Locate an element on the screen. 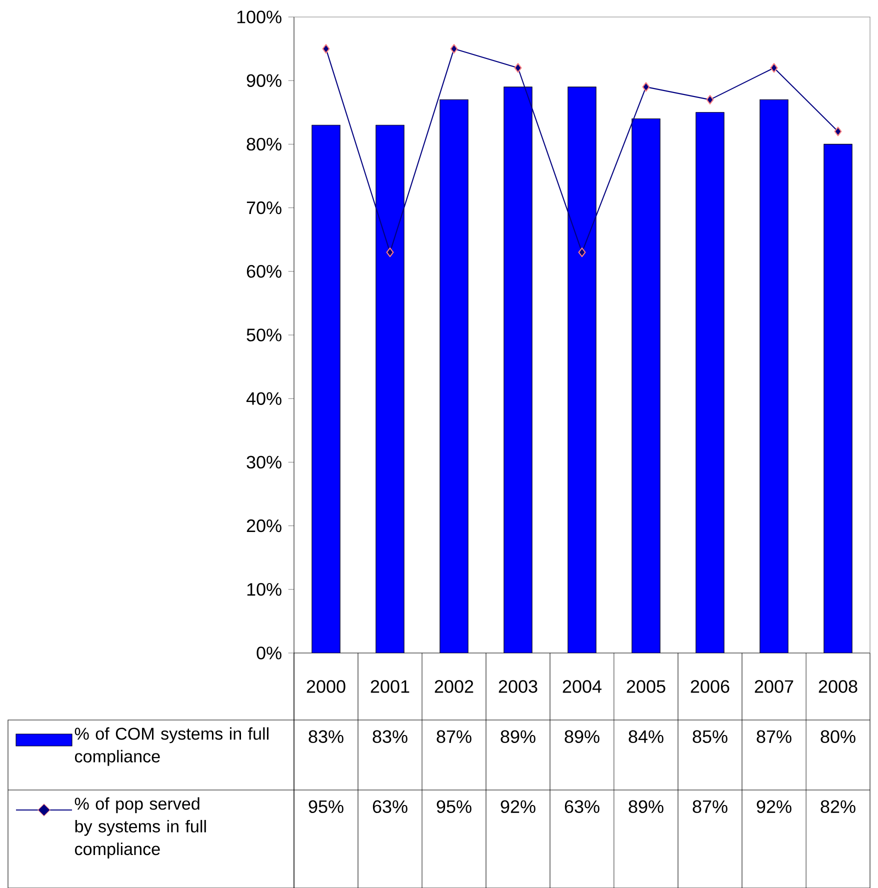 This screenshot has width=878, height=888. legend-label: % of COM systems in full compliance is located at coordinates (171, 746).